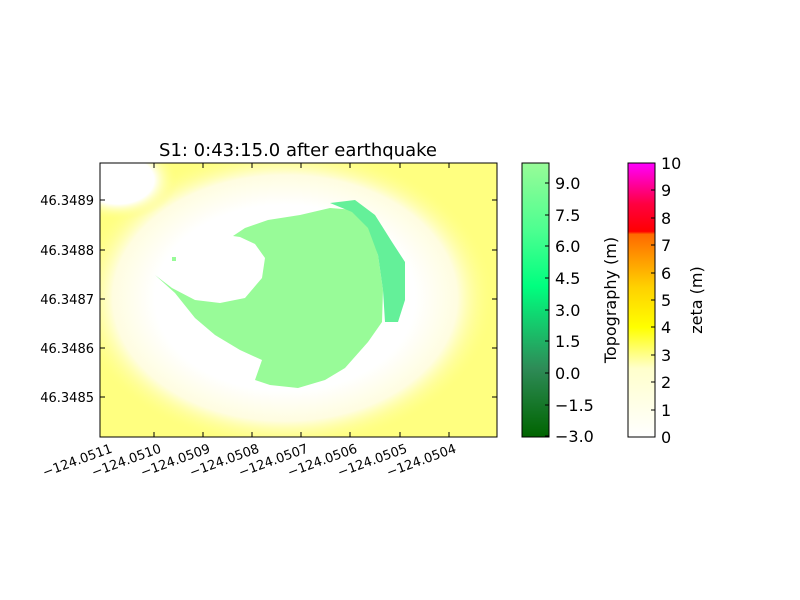 The image size is (800, 600). Describe the element at coordinates (666, 245) in the screenshot. I see `zeta-tick-label: 7` at that location.